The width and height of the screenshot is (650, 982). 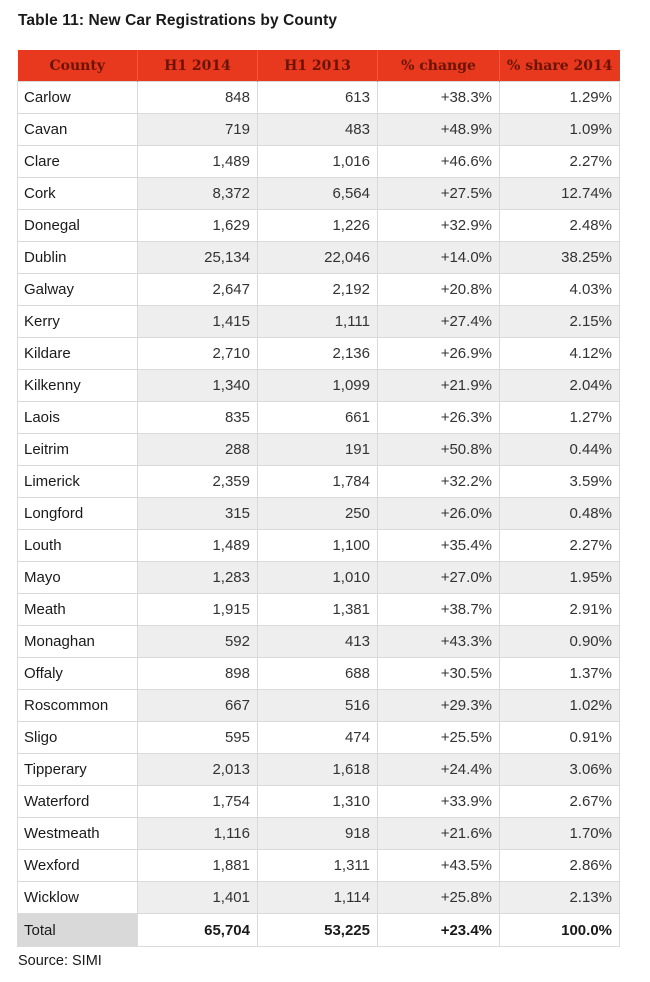 I want to click on change-value: +35.4%, so click(x=438, y=545).